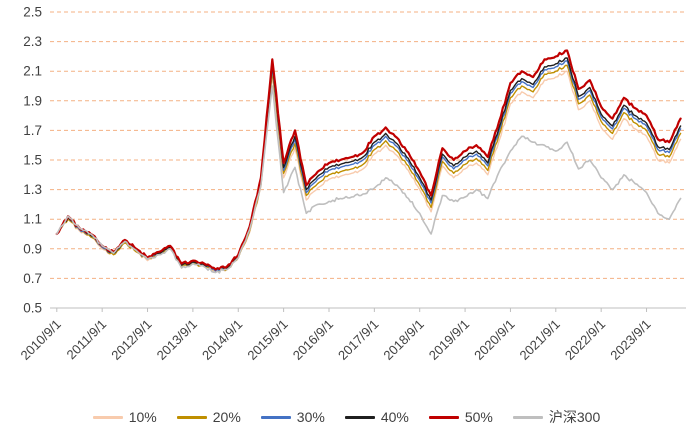 The width and height of the screenshot is (693, 435). I want to click on y-tick-label: 1.7, so click(32, 130).